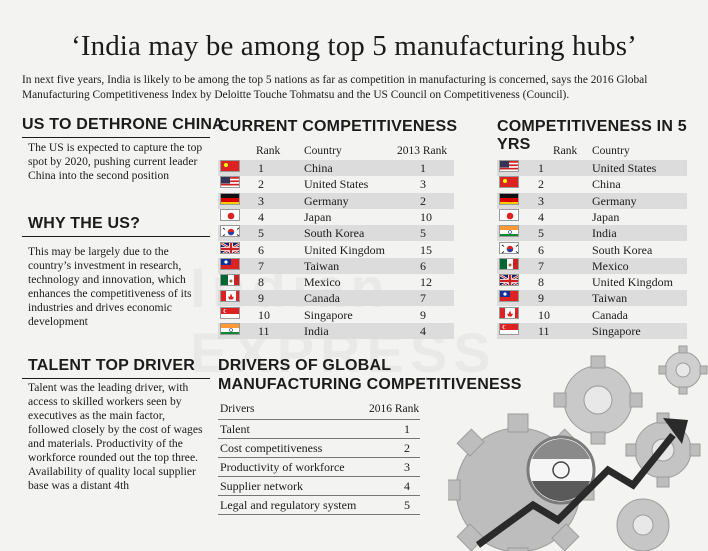  I want to click on driver-rank-cell: 3, so click(407, 467).